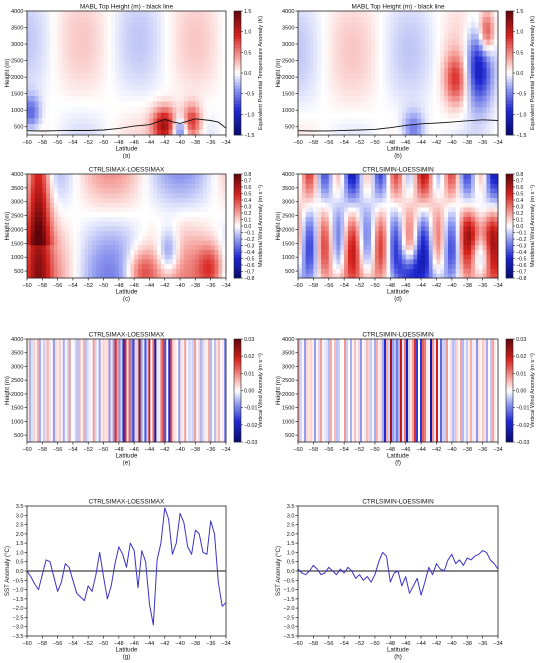 This screenshot has height=663, width=550. What do you see at coordinates (509, 191) in the screenshot?
I see `colorbar-swatch` at bounding box center [509, 191].